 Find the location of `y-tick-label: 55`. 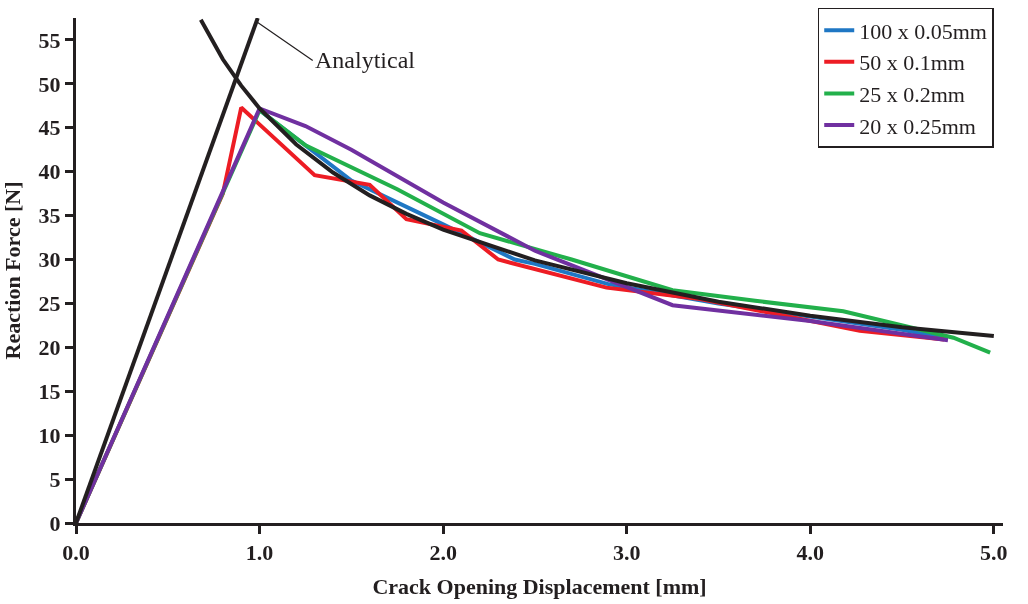

y-tick-label: 55 is located at coordinates (49, 40).